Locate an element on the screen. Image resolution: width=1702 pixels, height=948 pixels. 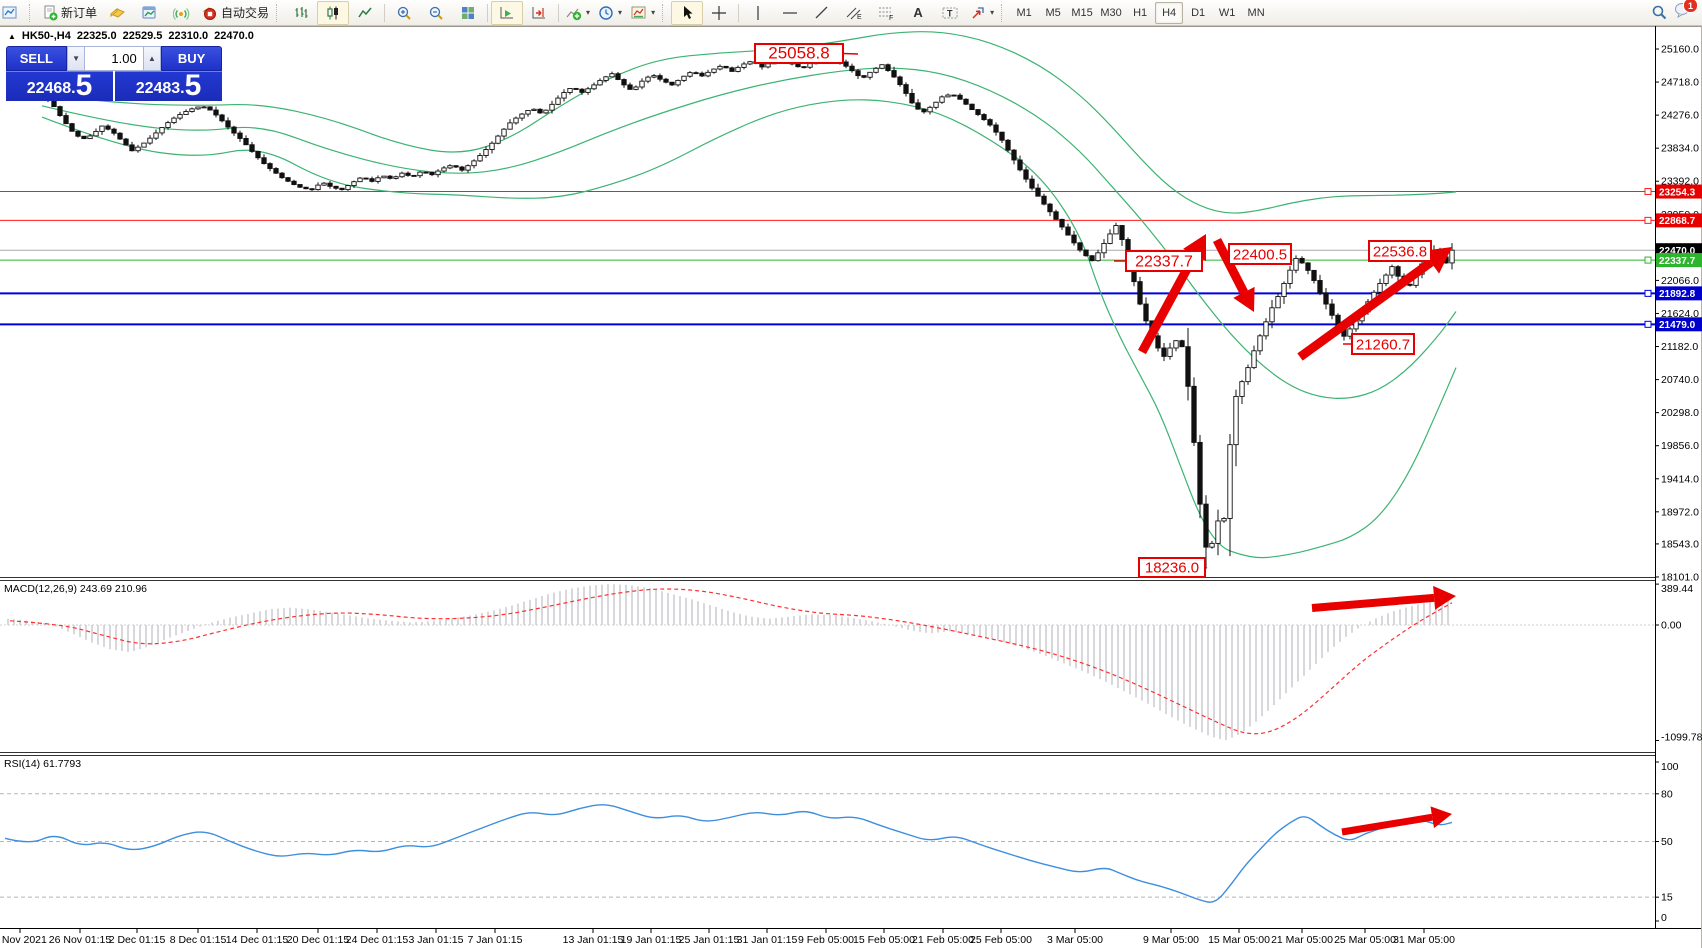
clock-icon is located at coordinates (606, 12).